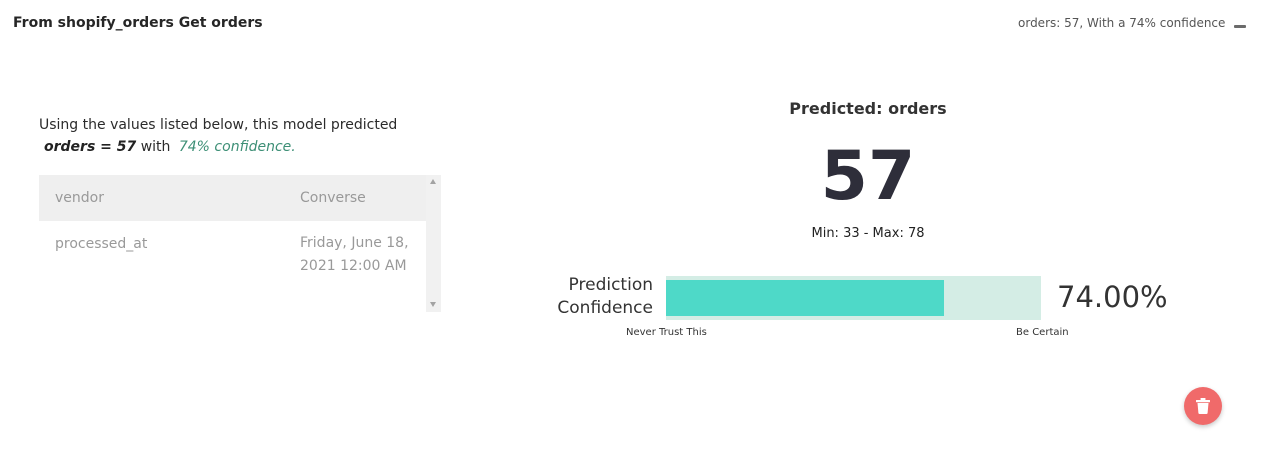  Describe the element at coordinates (156, 147) in the screenshot. I see `with-text: with` at that location.